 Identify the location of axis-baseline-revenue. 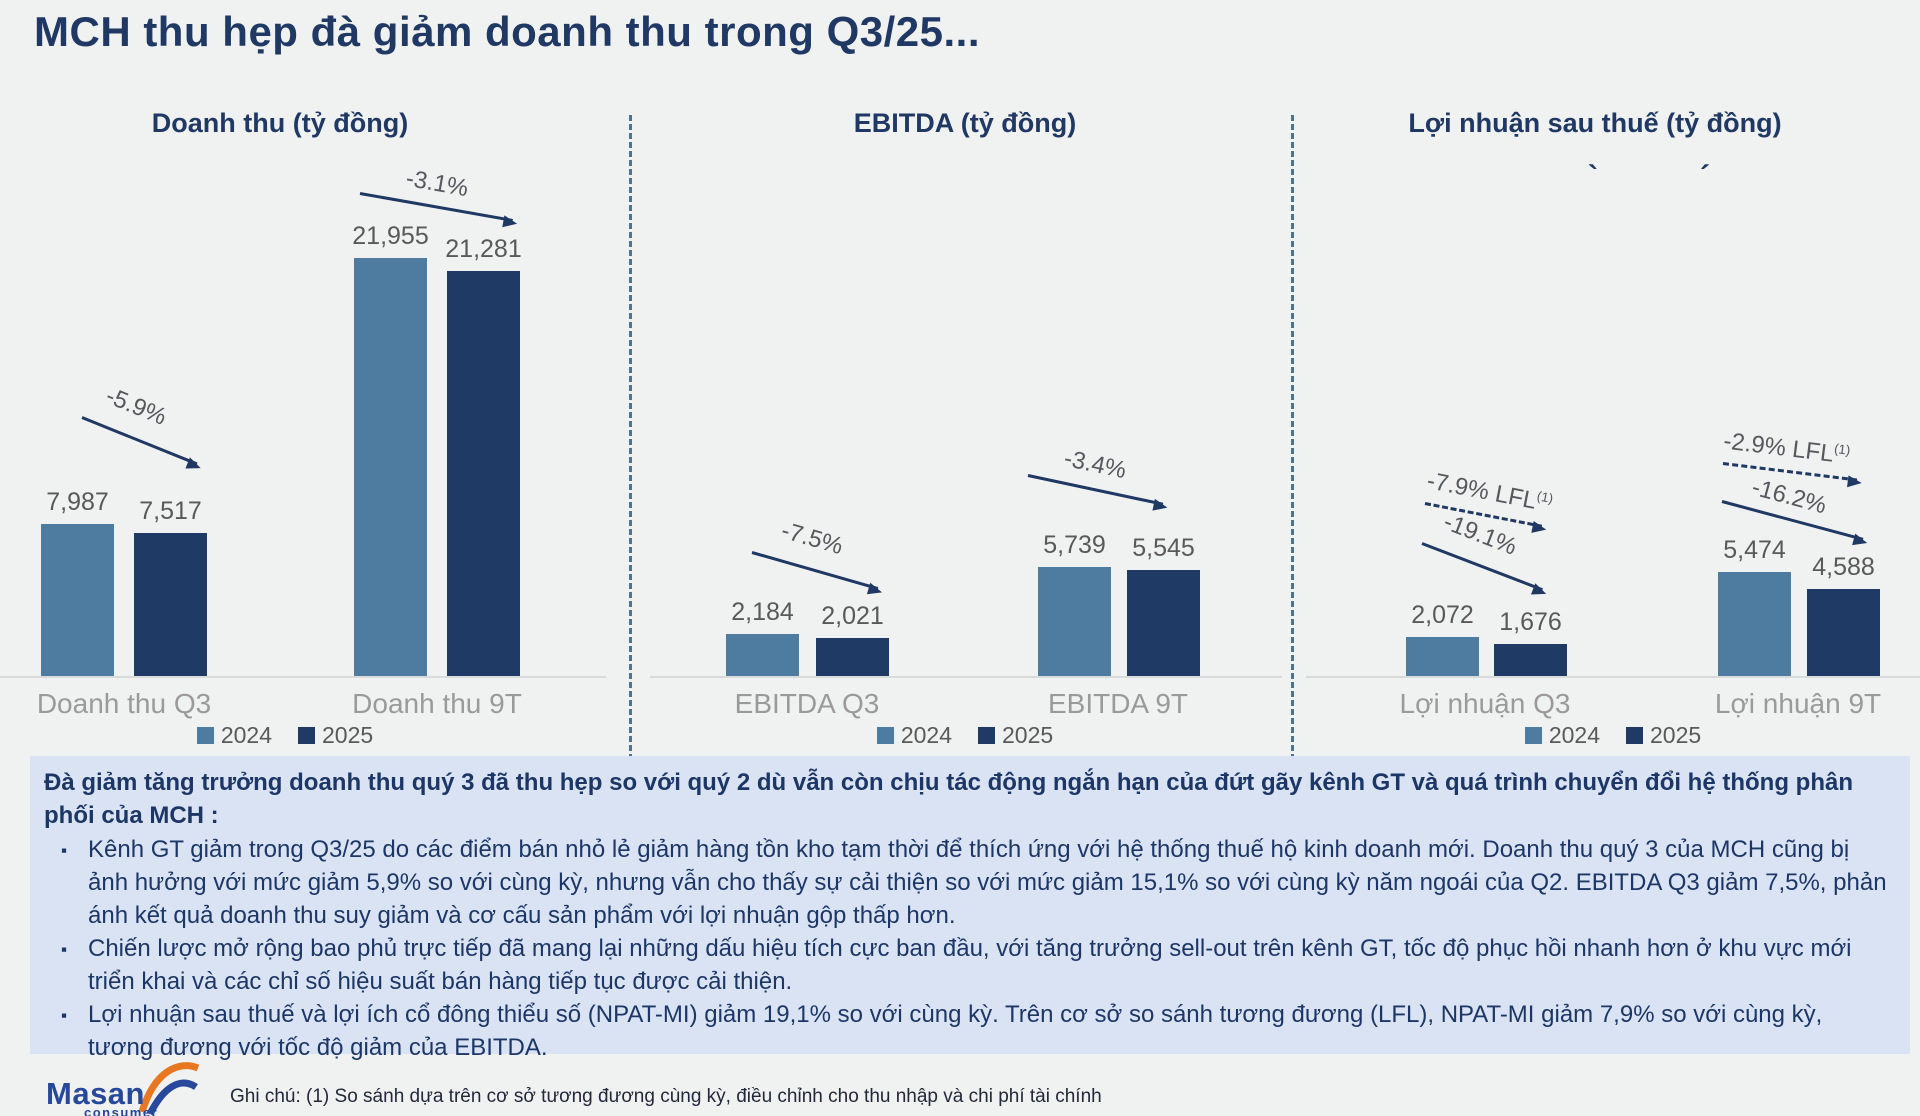
(303, 677).